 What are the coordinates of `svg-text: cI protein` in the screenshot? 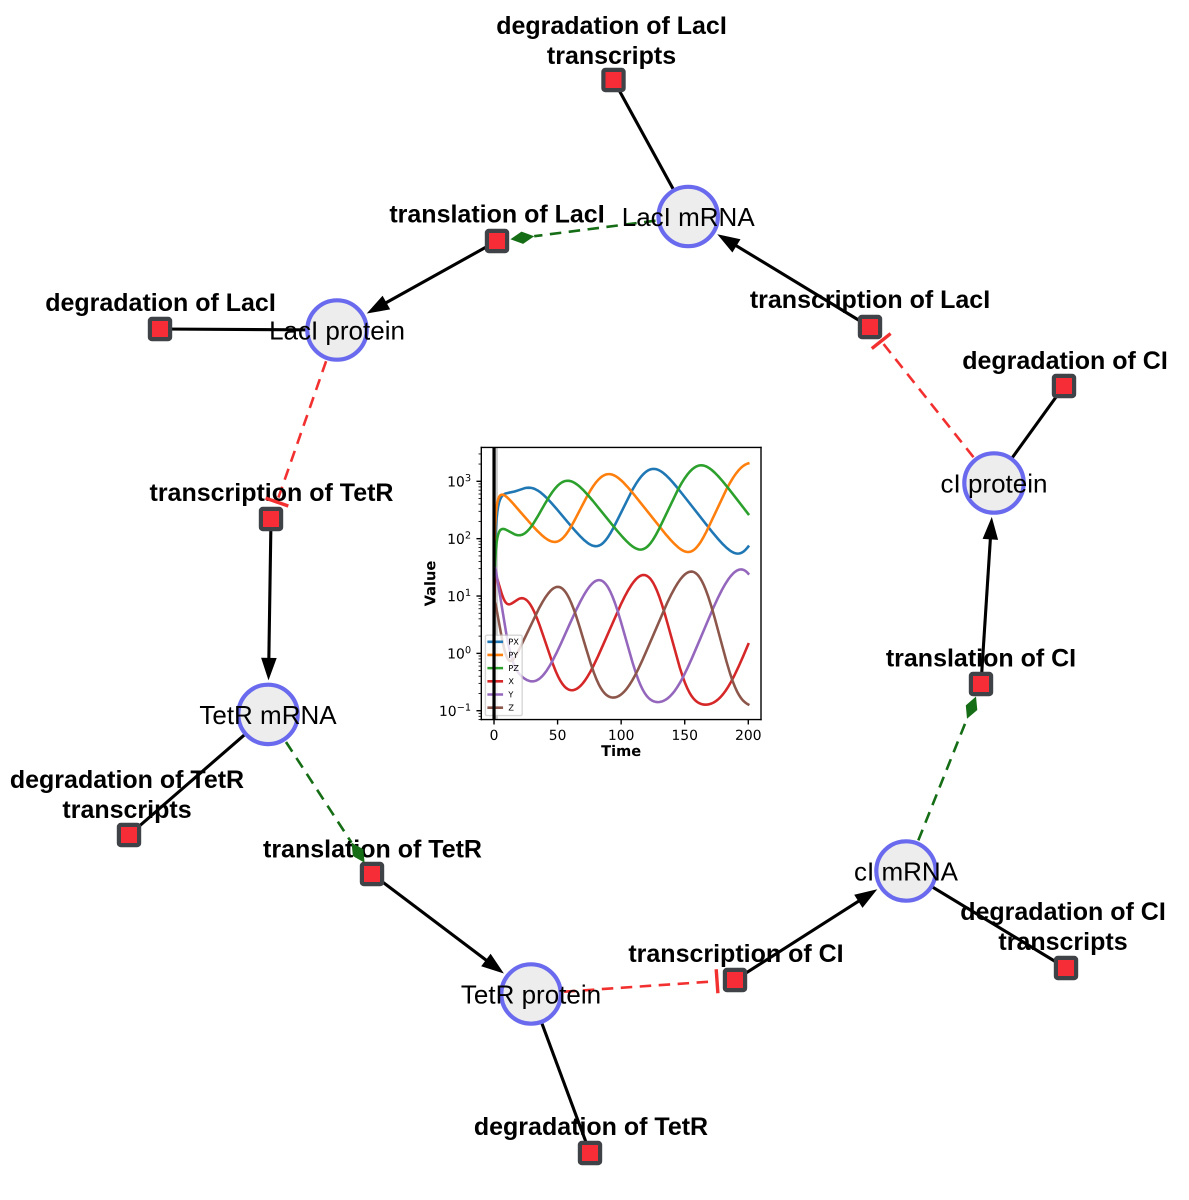 It's located at (994, 484).